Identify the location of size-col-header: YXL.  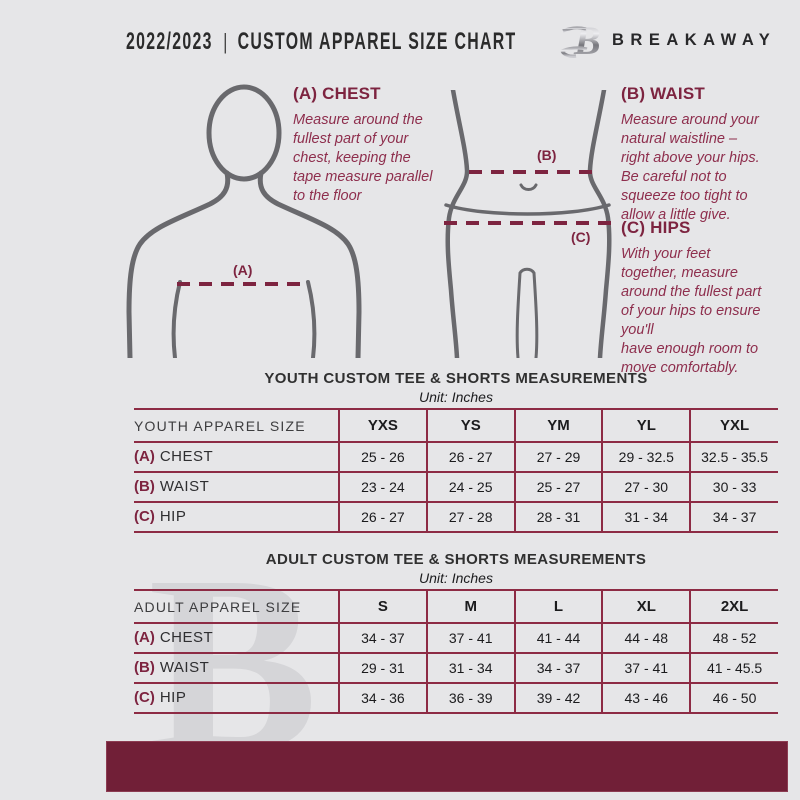
(733, 425).